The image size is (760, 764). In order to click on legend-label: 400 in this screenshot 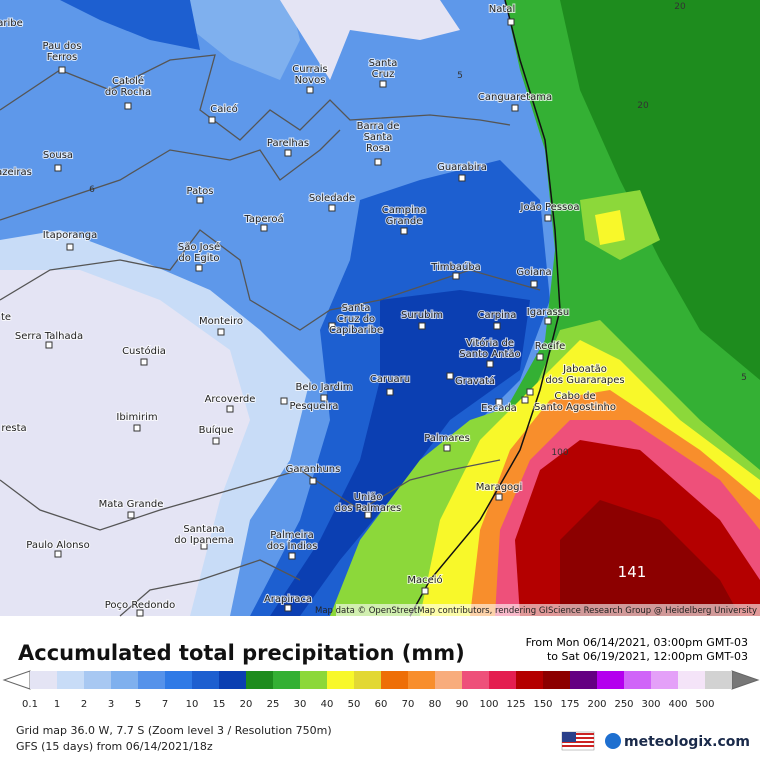, I will do `click(677, 704)`.